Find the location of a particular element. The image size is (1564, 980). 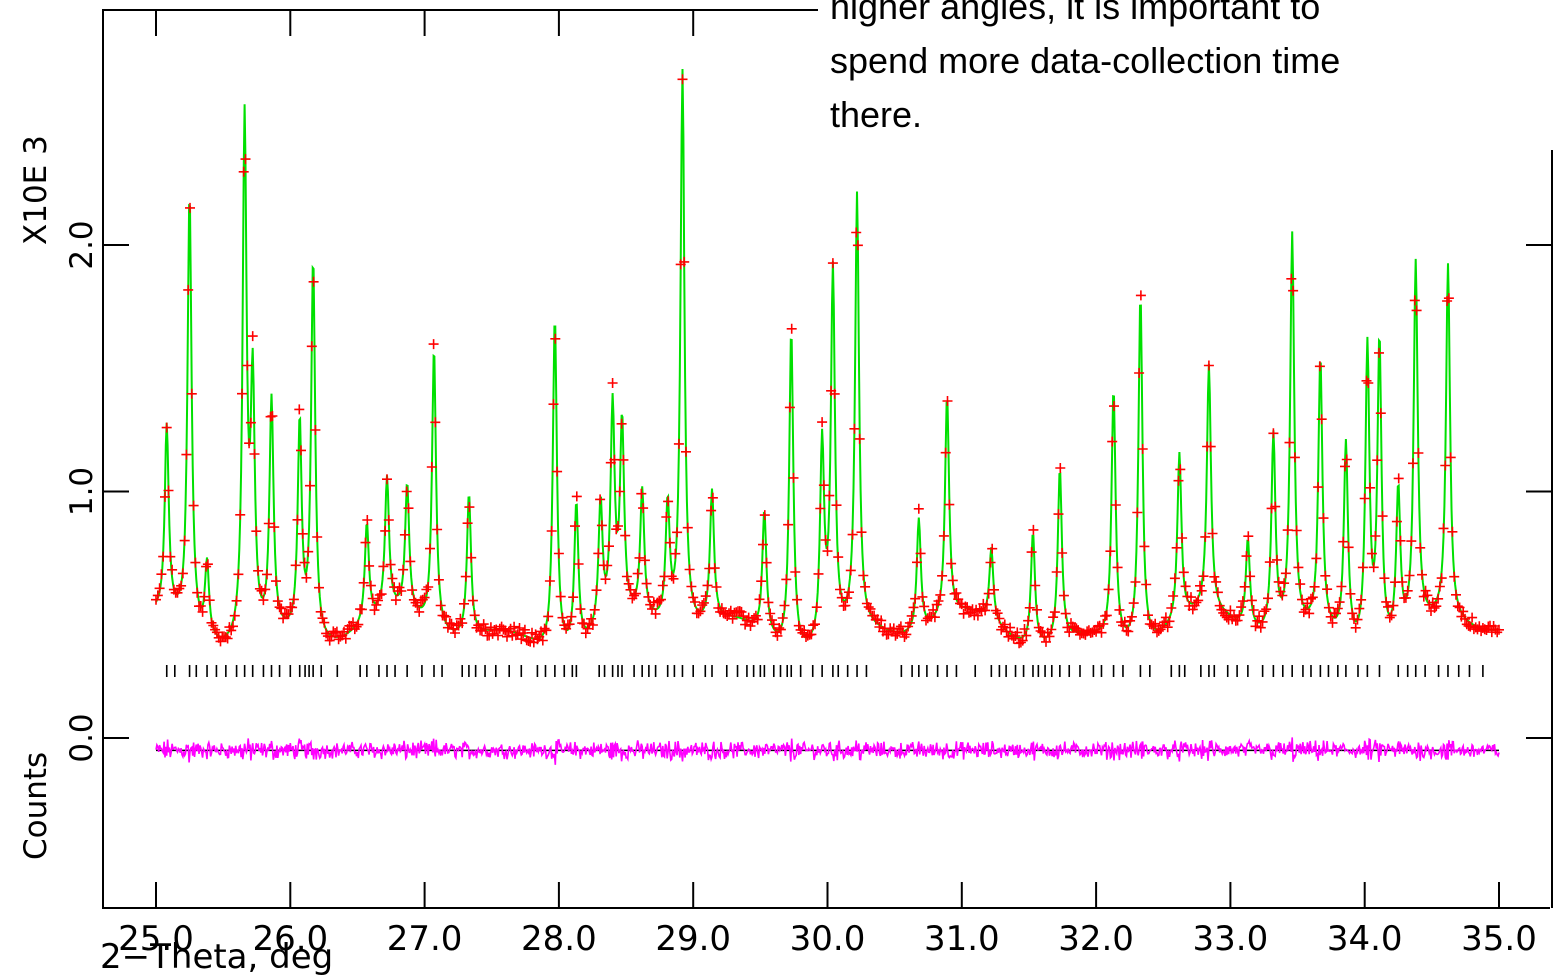

x-tick-label: 32.0 is located at coordinates (1096, 939).